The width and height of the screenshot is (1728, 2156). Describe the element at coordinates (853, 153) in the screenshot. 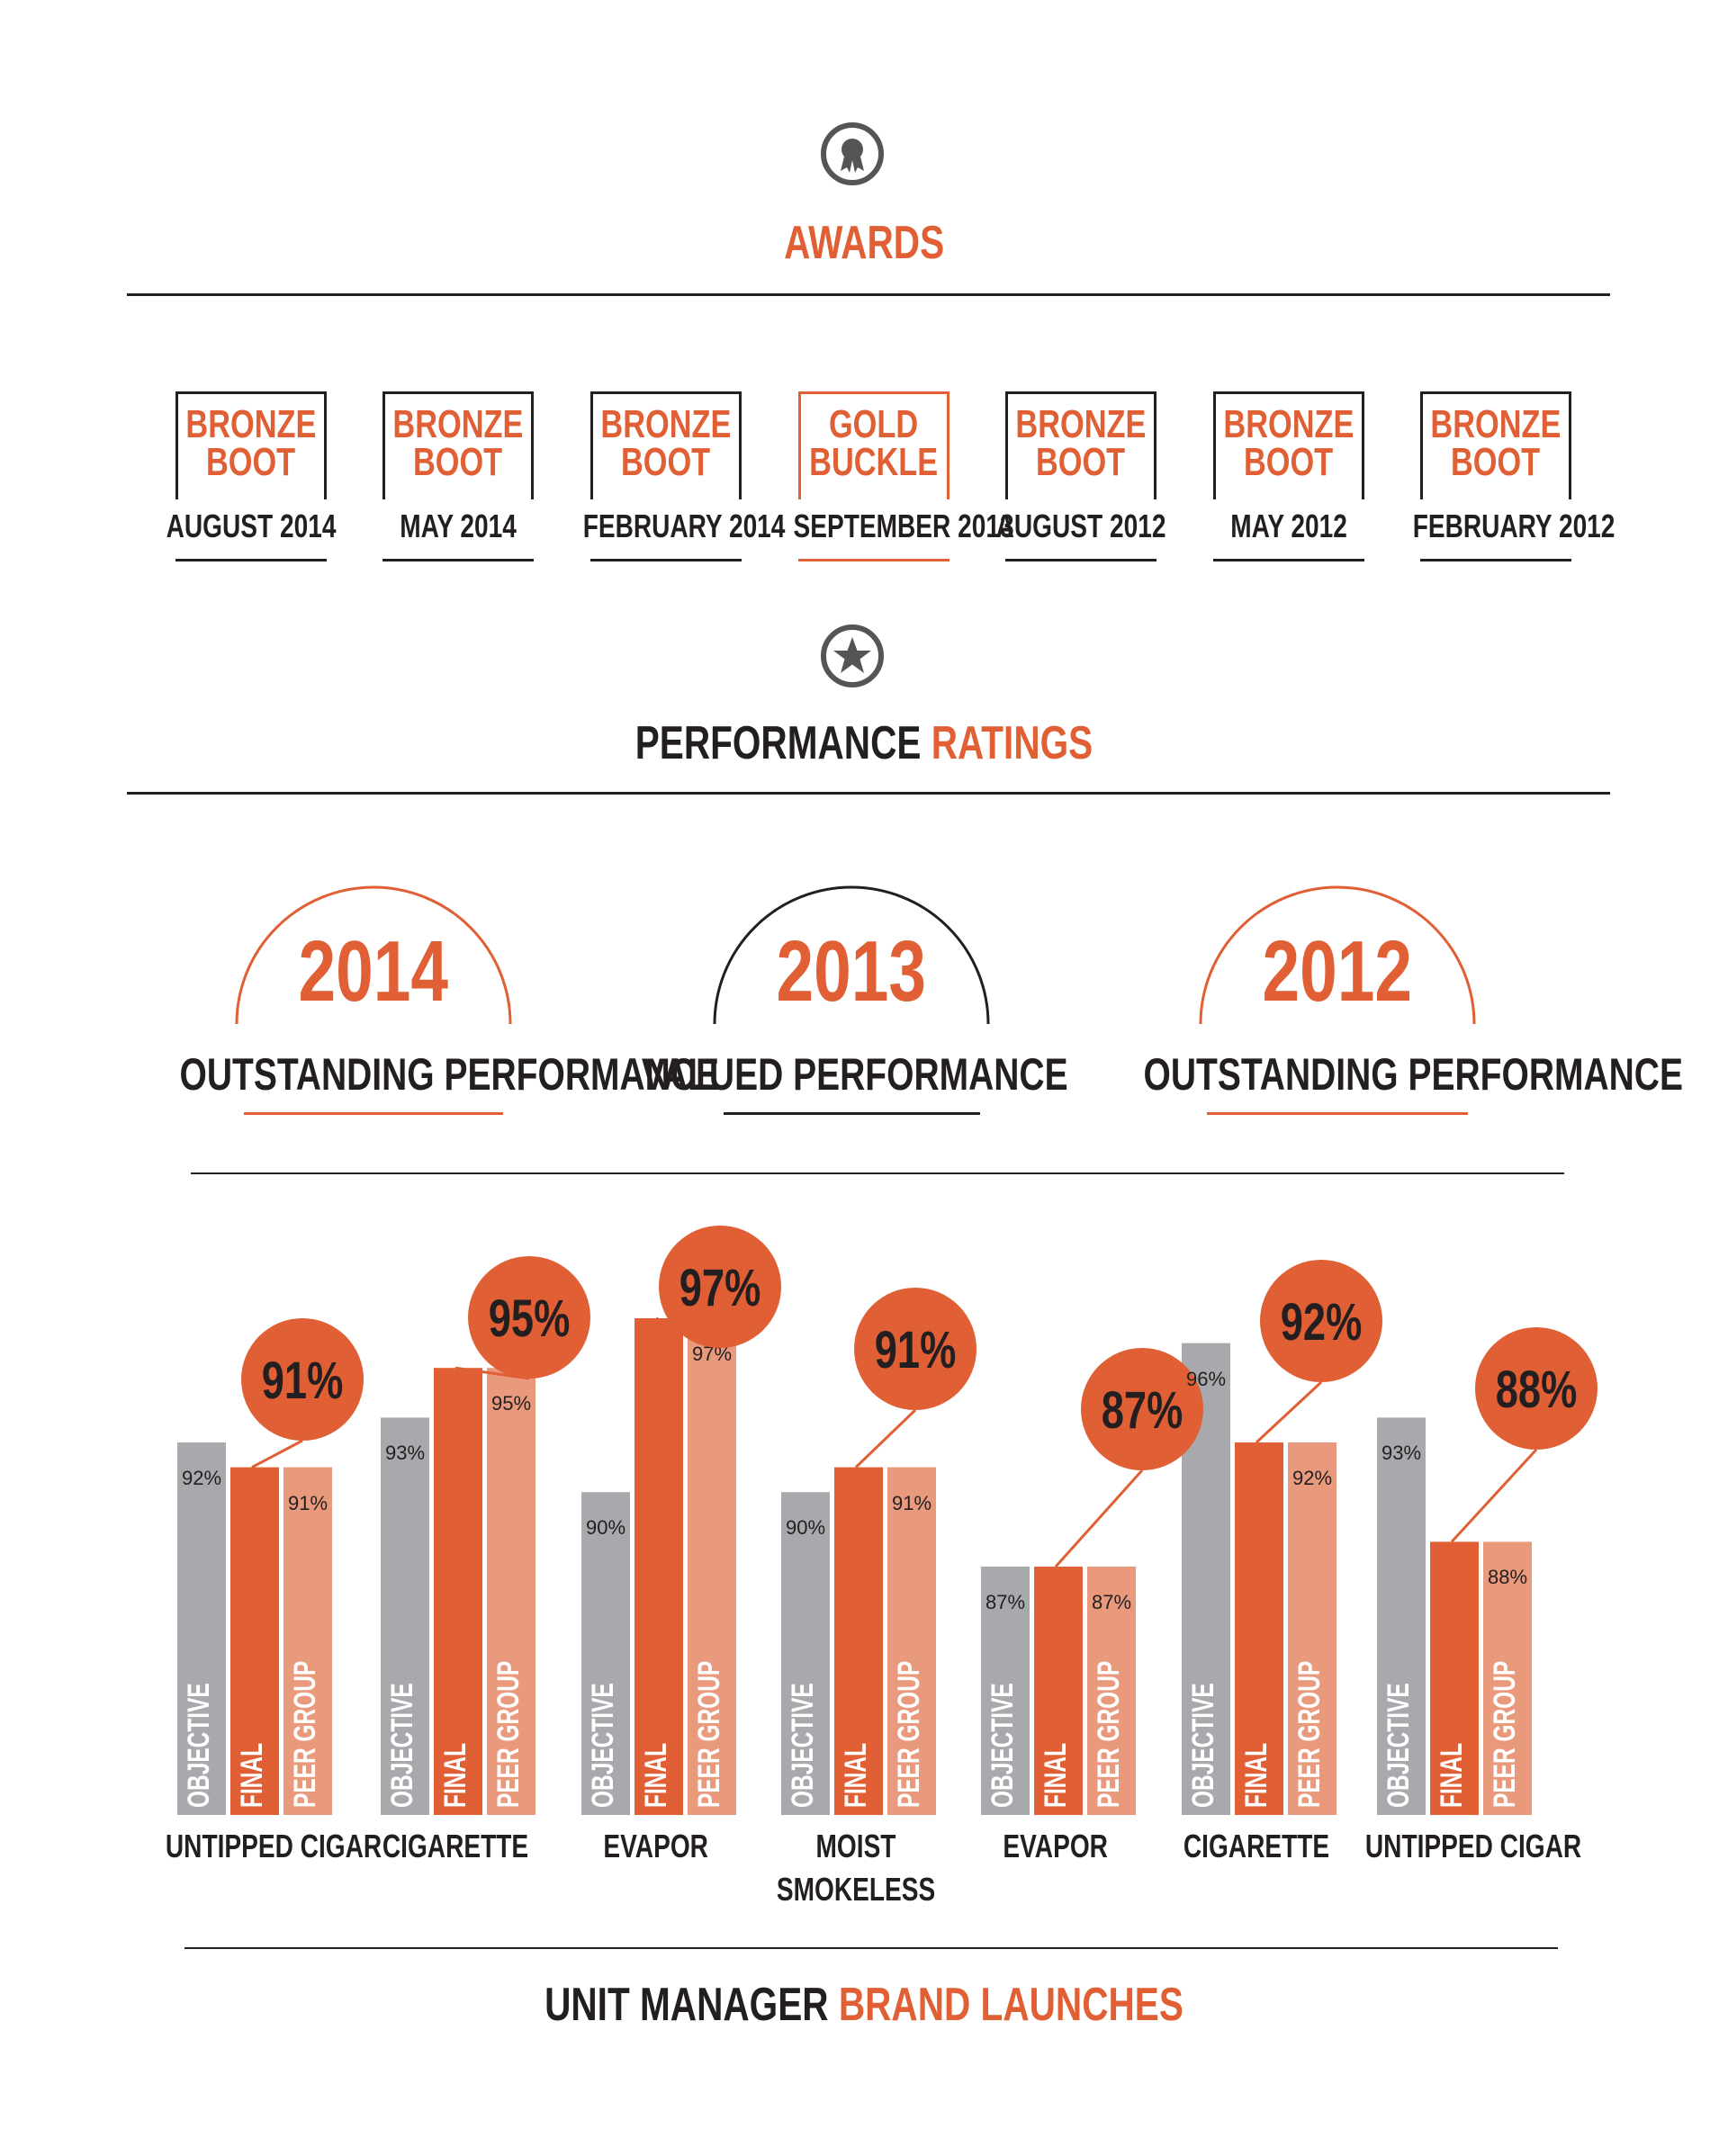

I see `award-ribbon-icon` at that location.